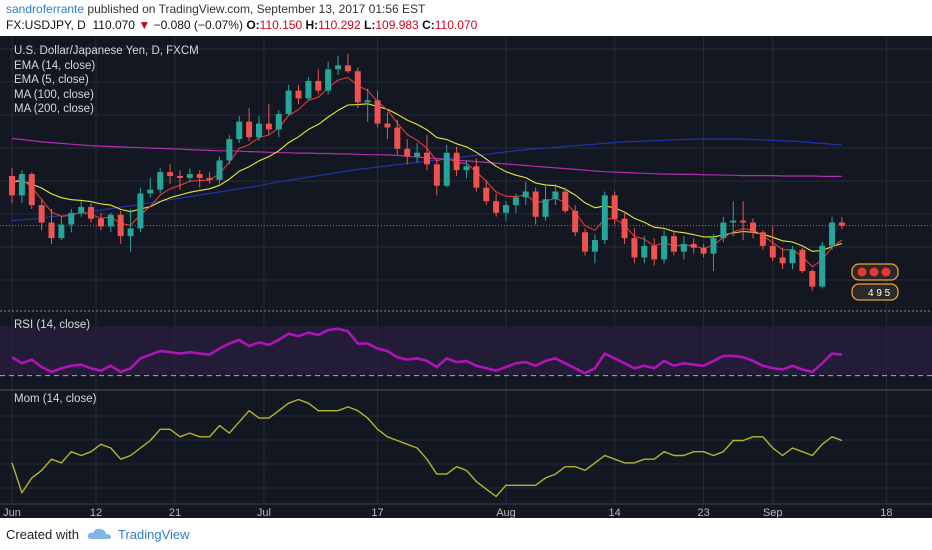  What do you see at coordinates (466, 510) in the screenshot?
I see `x-axis: Jun 12 21 Jul 17 Aug 14 23 Sep 18` at bounding box center [466, 510].